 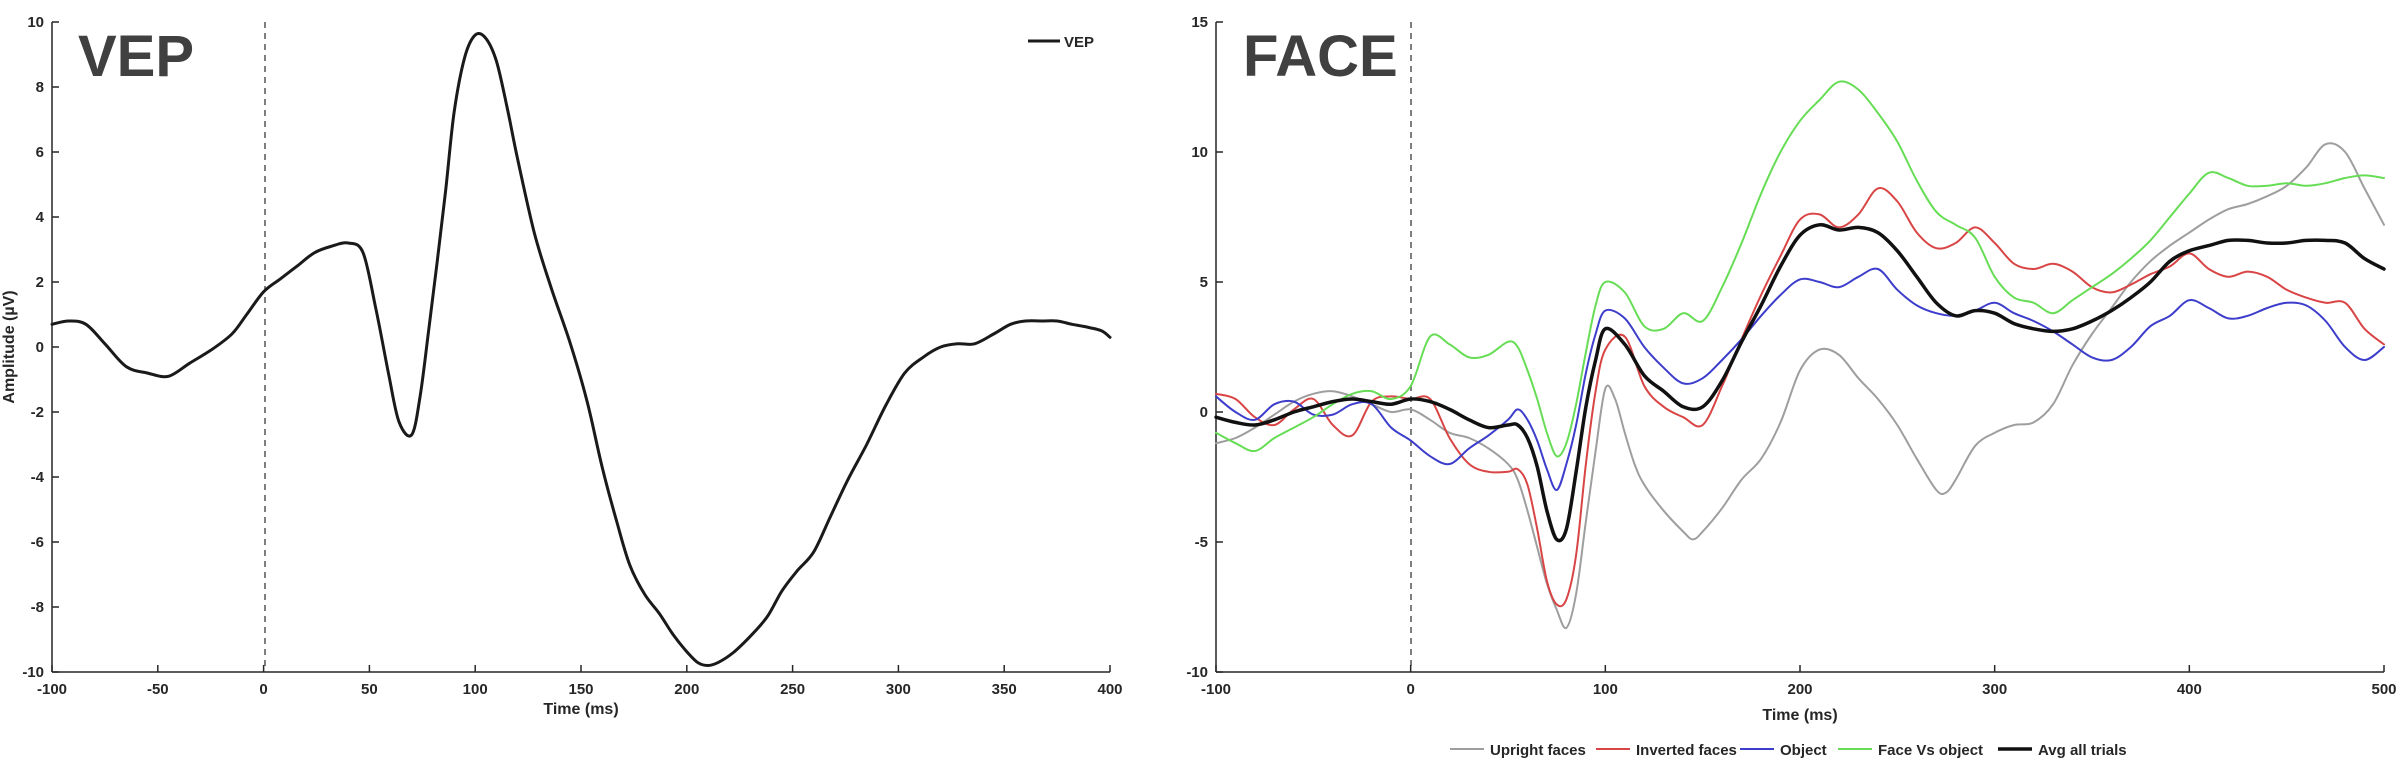 What do you see at coordinates (1930, 750) in the screenshot?
I see `face-legend-label-face-vs-object: Face Vs object` at bounding box center [1930, 750].